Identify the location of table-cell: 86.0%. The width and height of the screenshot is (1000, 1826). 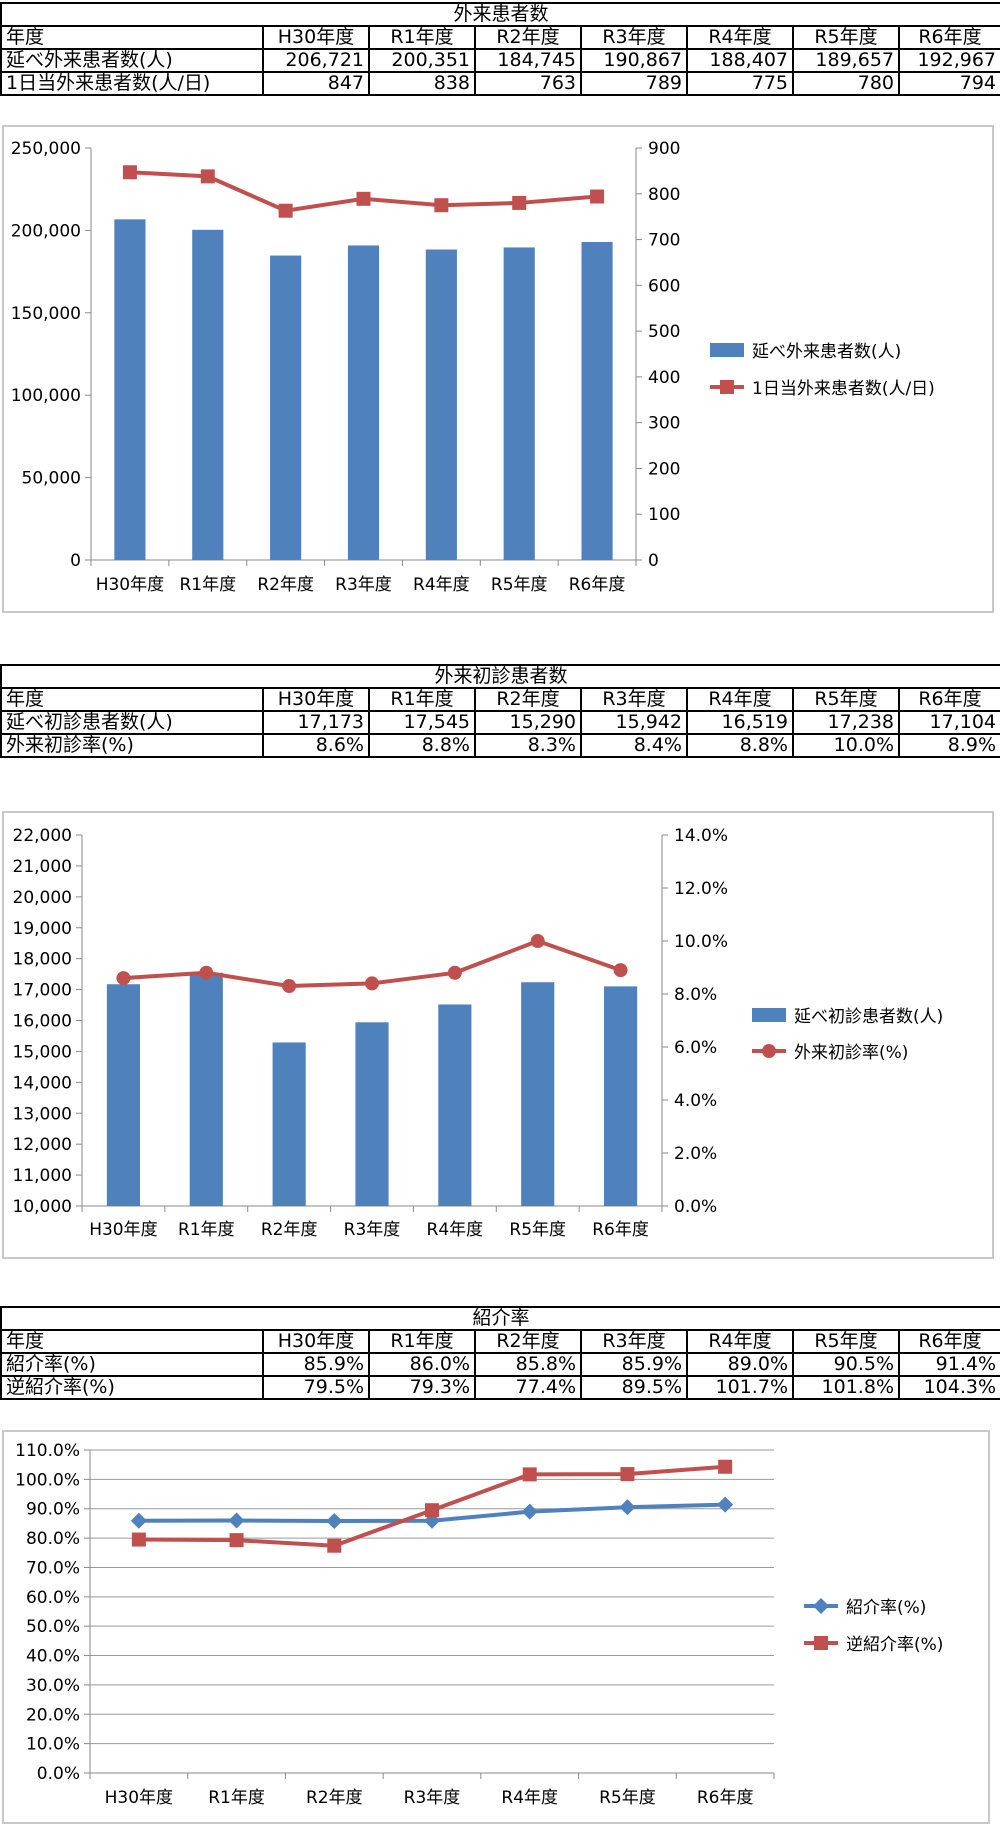
(422, 1364).